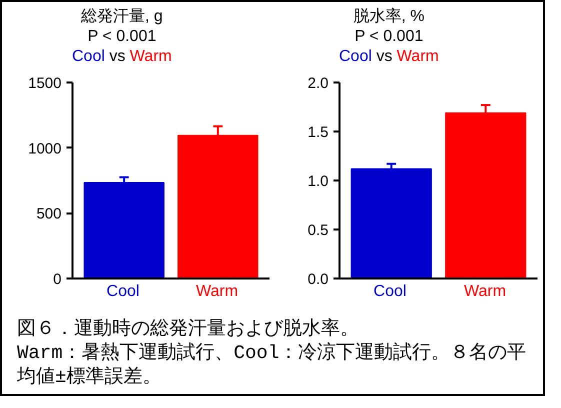  I want to click on y-tick-label: 0.0, so click(318, 279).